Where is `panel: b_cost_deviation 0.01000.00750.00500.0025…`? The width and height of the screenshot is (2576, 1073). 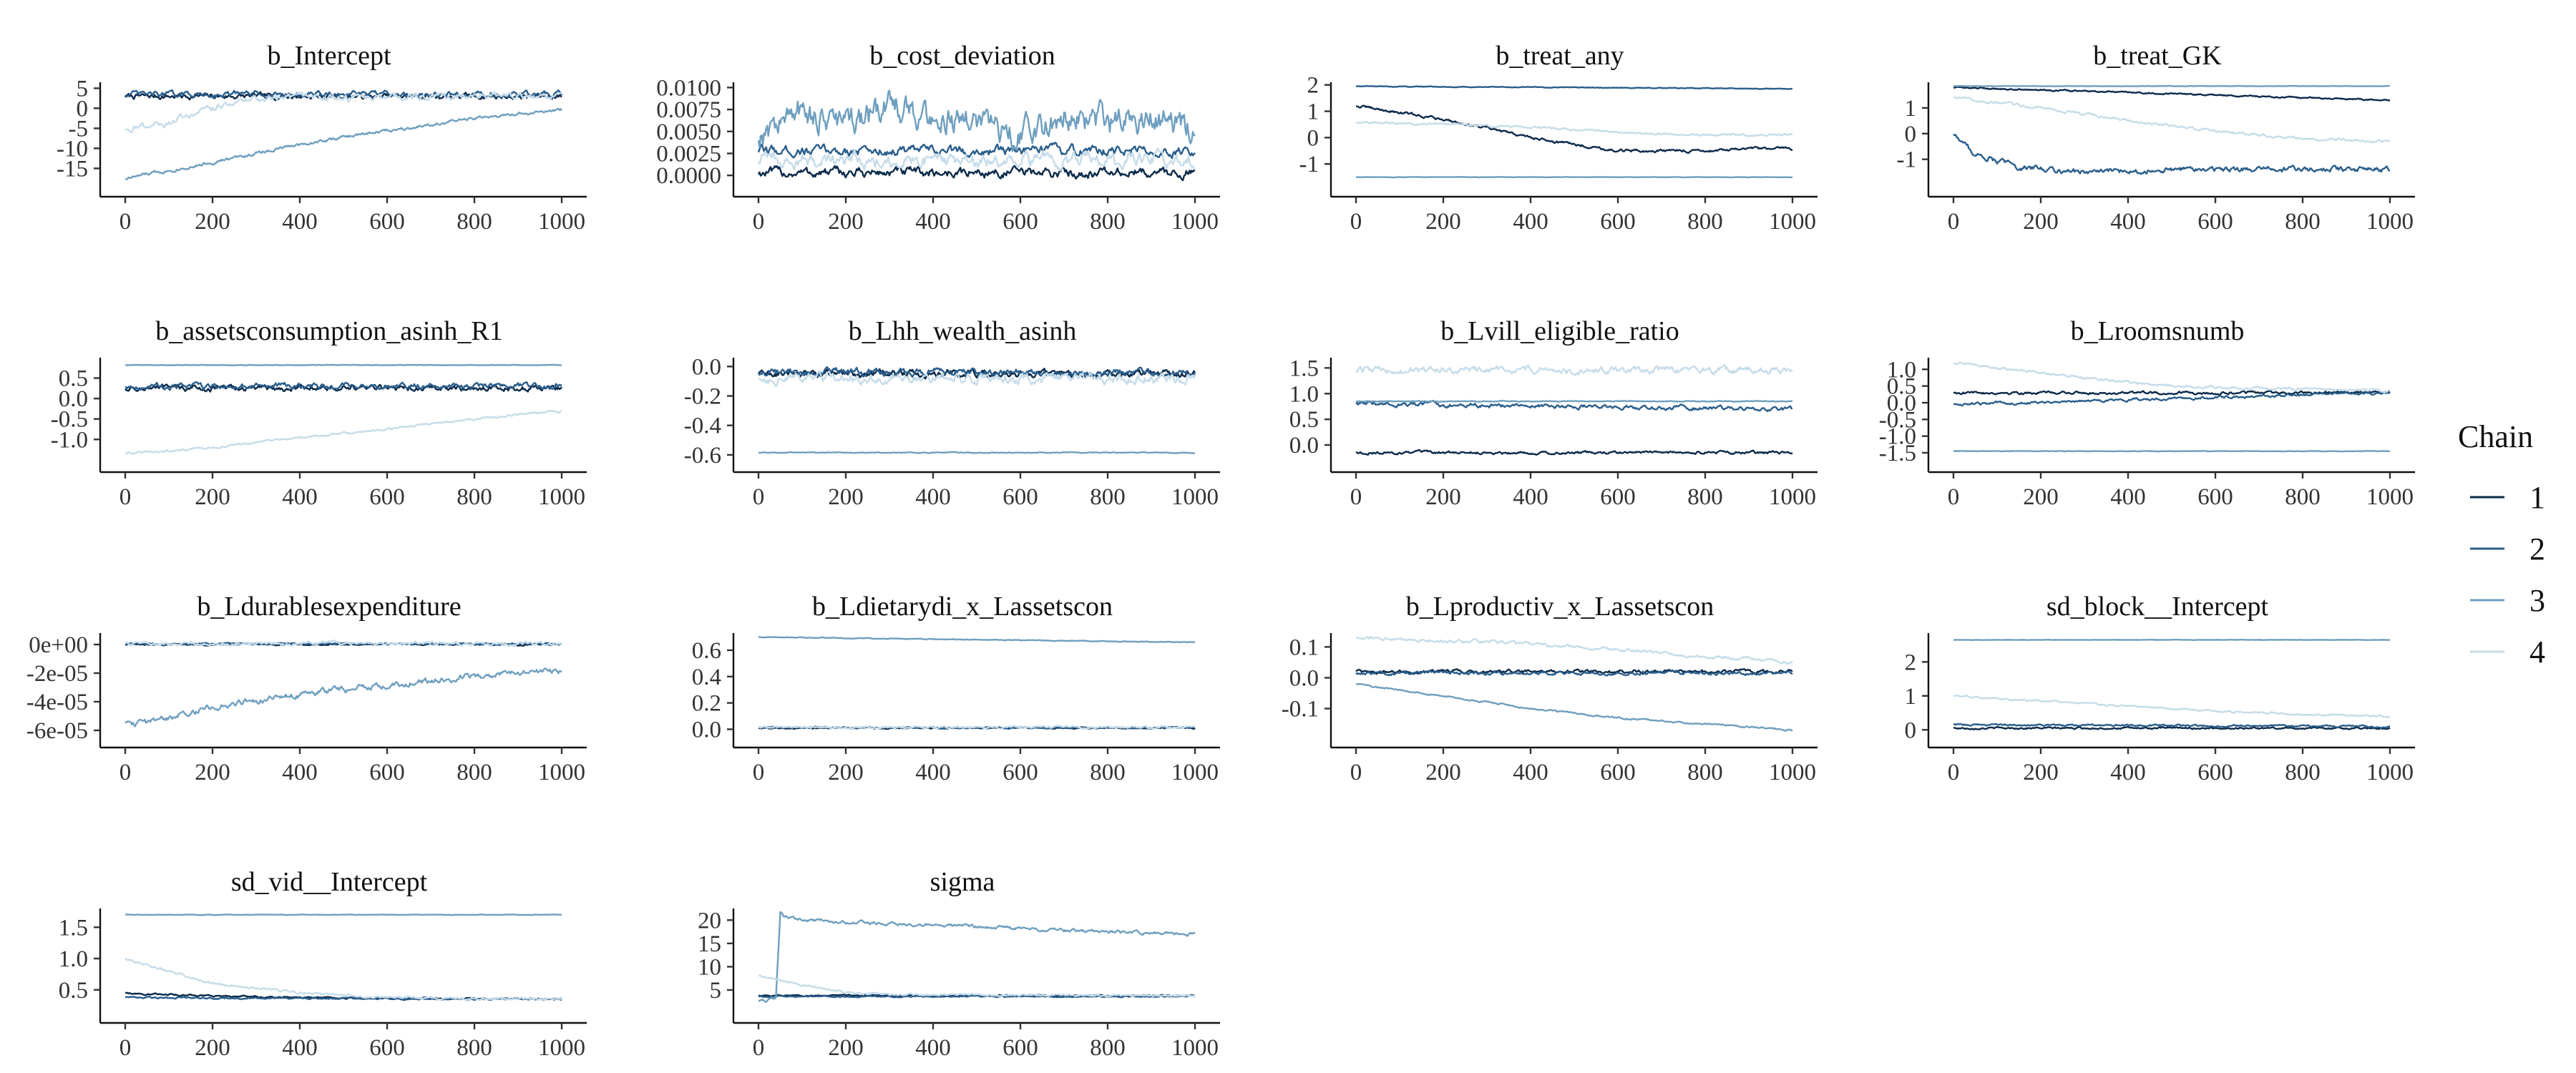
panel: b_cost_deviation 0.01000.00750.00500.0025… is located at coordinates (938, 138).